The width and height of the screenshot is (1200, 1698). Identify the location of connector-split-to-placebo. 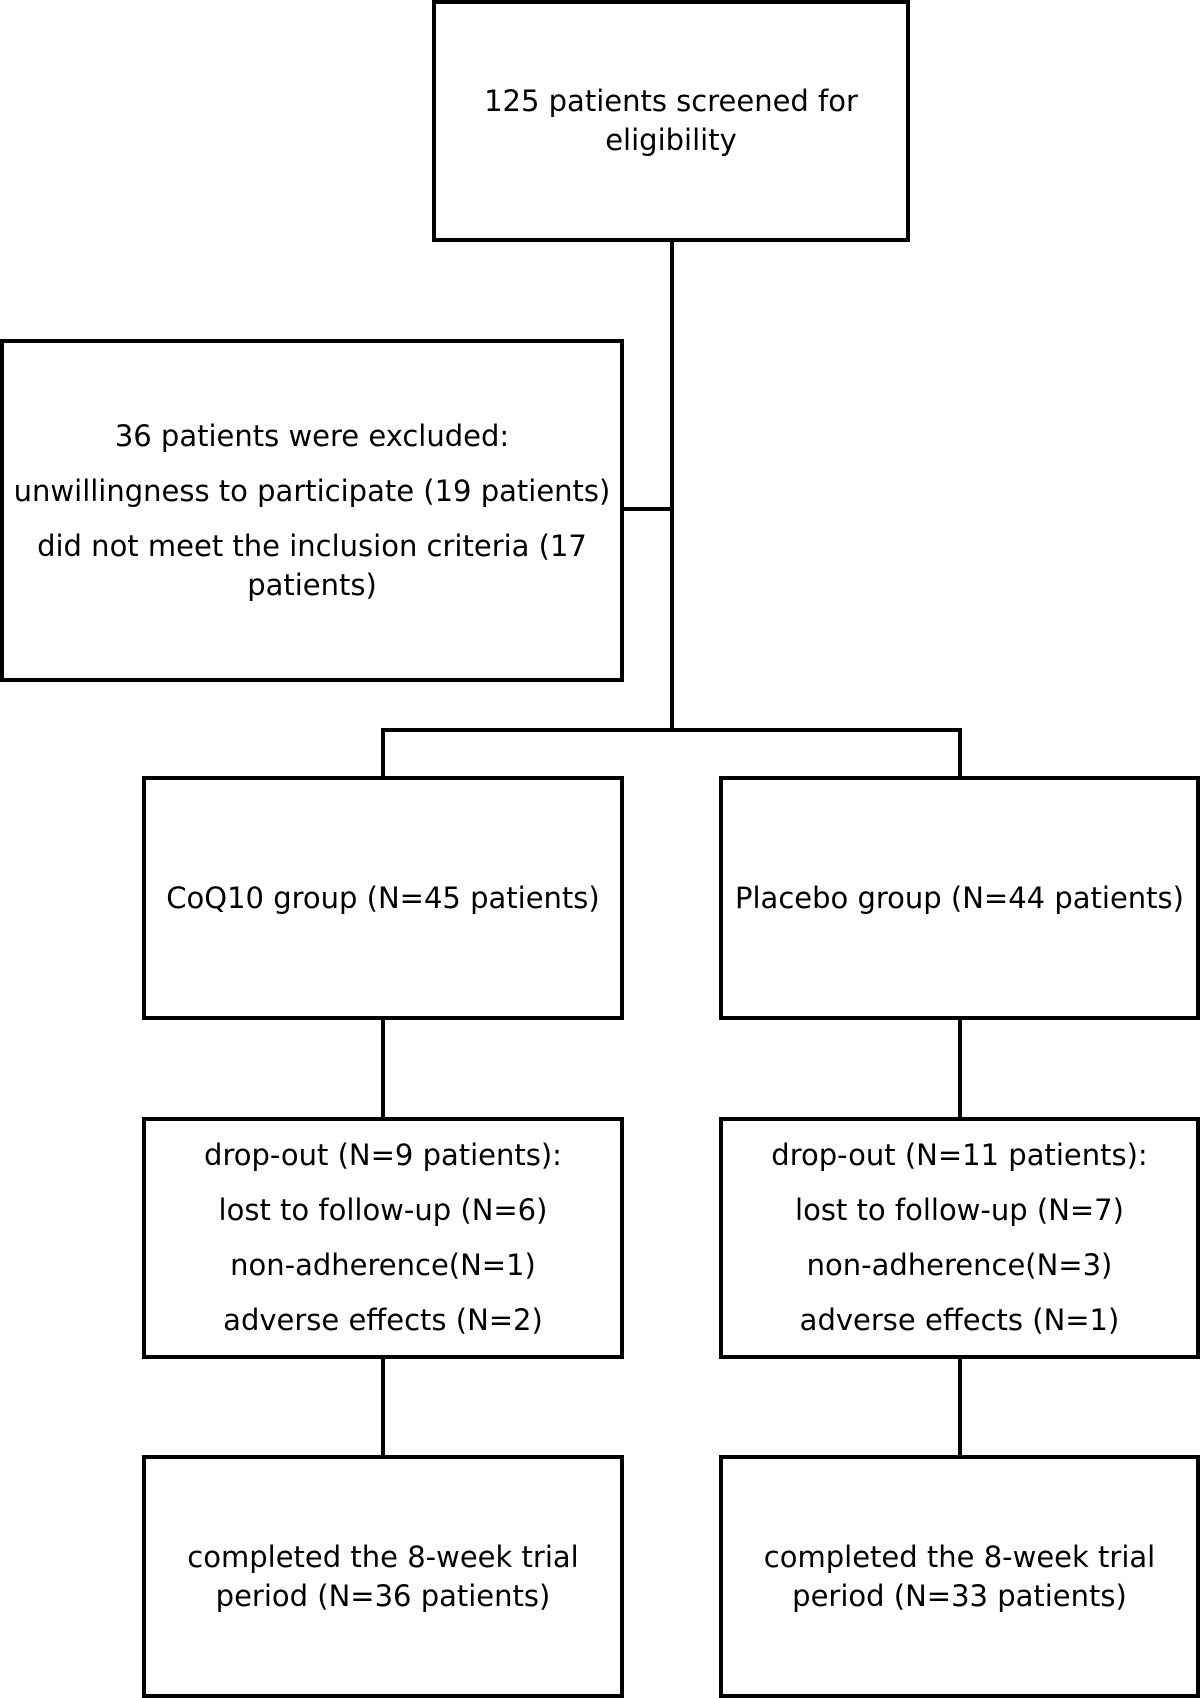
(960, 753).